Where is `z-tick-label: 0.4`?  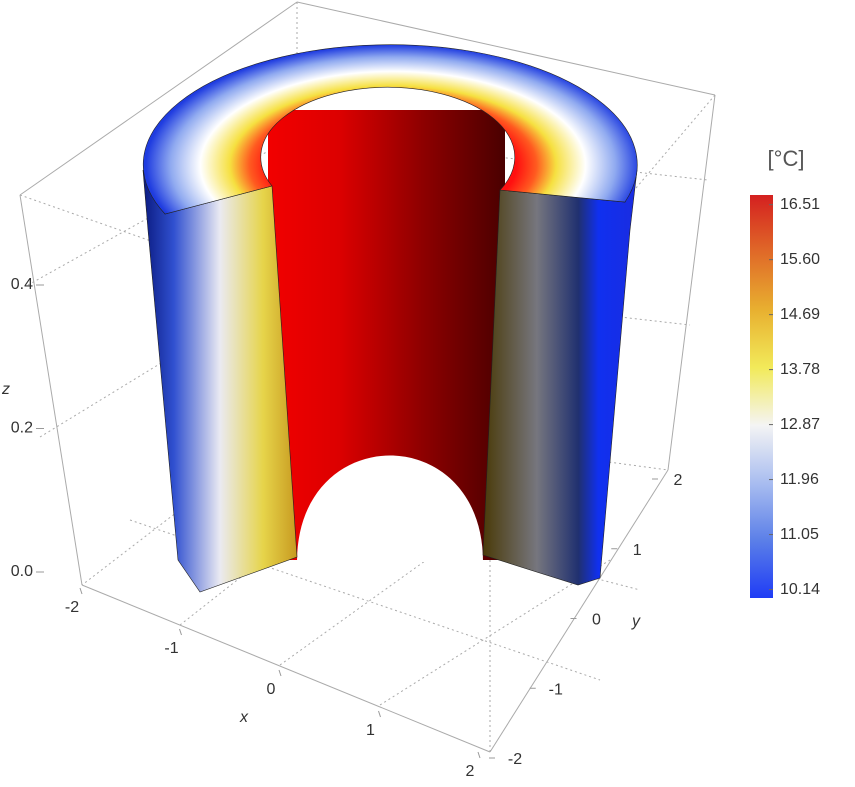 z-tick-label: 0.4 is located at coordinates (22, 284).